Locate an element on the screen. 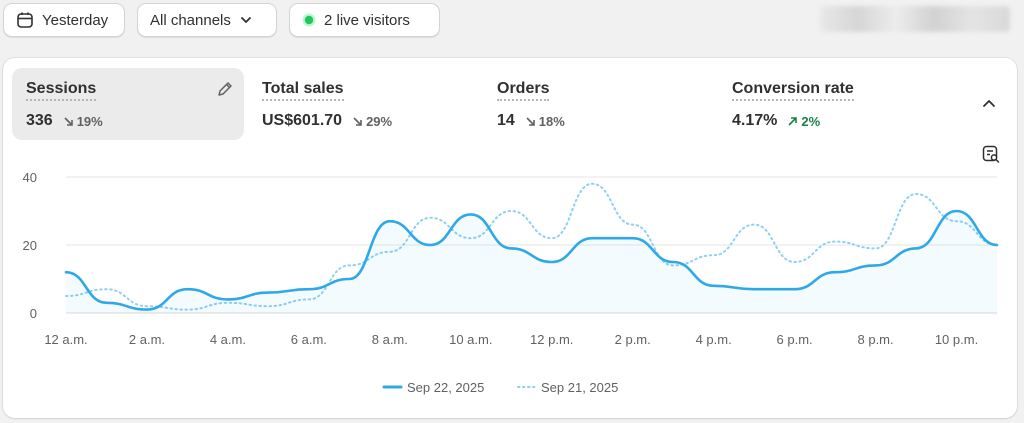 This screenshot has width=1024, height=423. metric-delta: 29% is located at coordinates (372, 121).